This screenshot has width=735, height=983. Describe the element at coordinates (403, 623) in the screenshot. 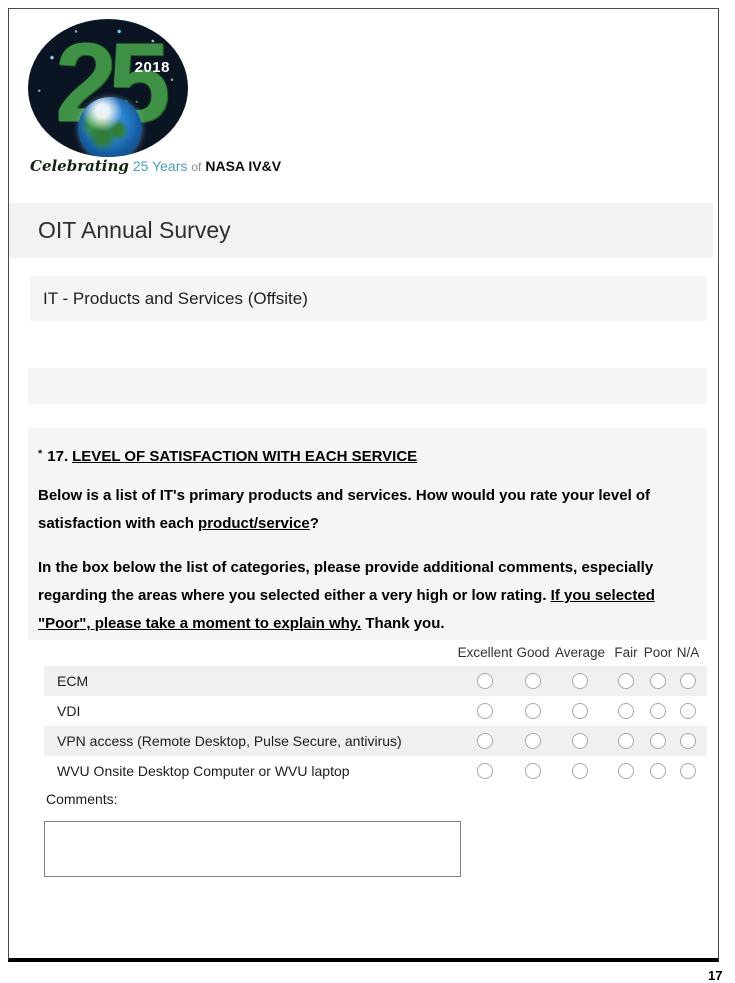

I see `para2-end: Thank you.` at that location.